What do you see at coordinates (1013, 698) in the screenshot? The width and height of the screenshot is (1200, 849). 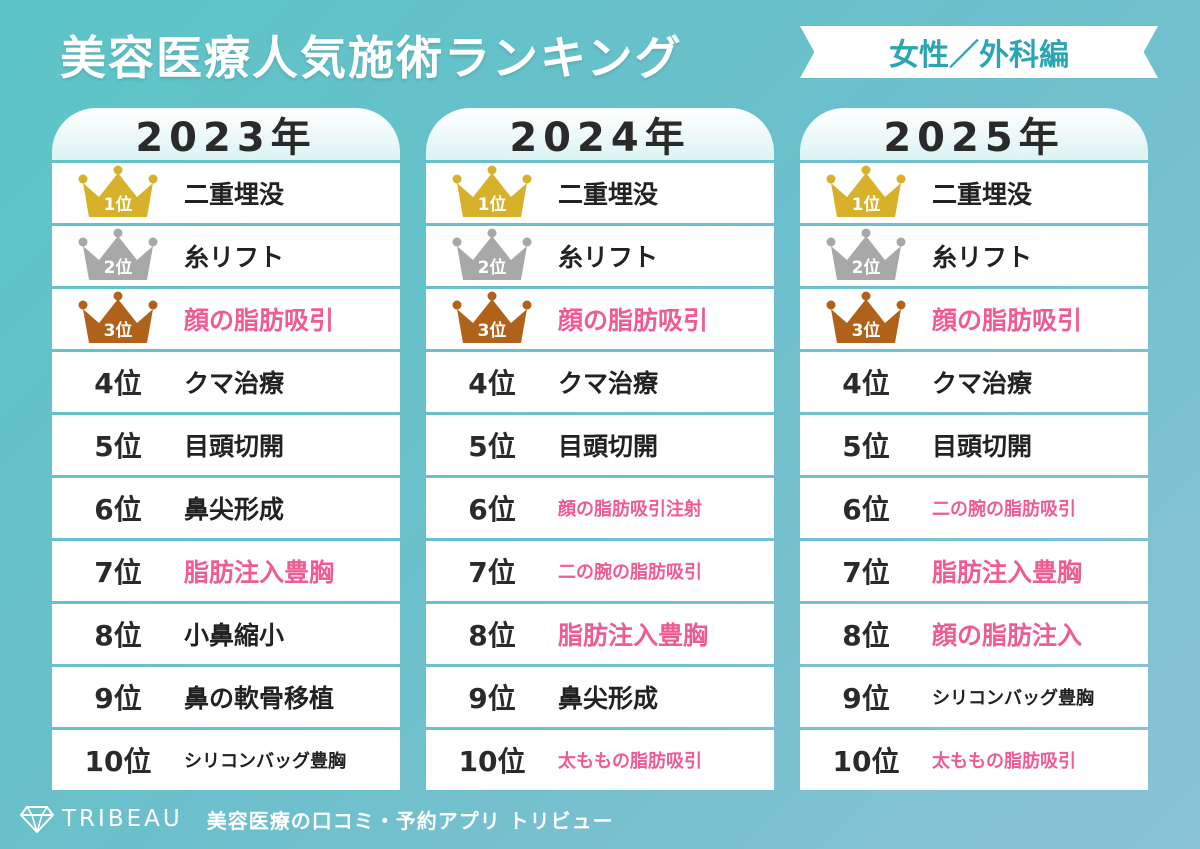 I see `treatment-name: シリコンバッグ豊胸` at bounding box center [1013, 698].